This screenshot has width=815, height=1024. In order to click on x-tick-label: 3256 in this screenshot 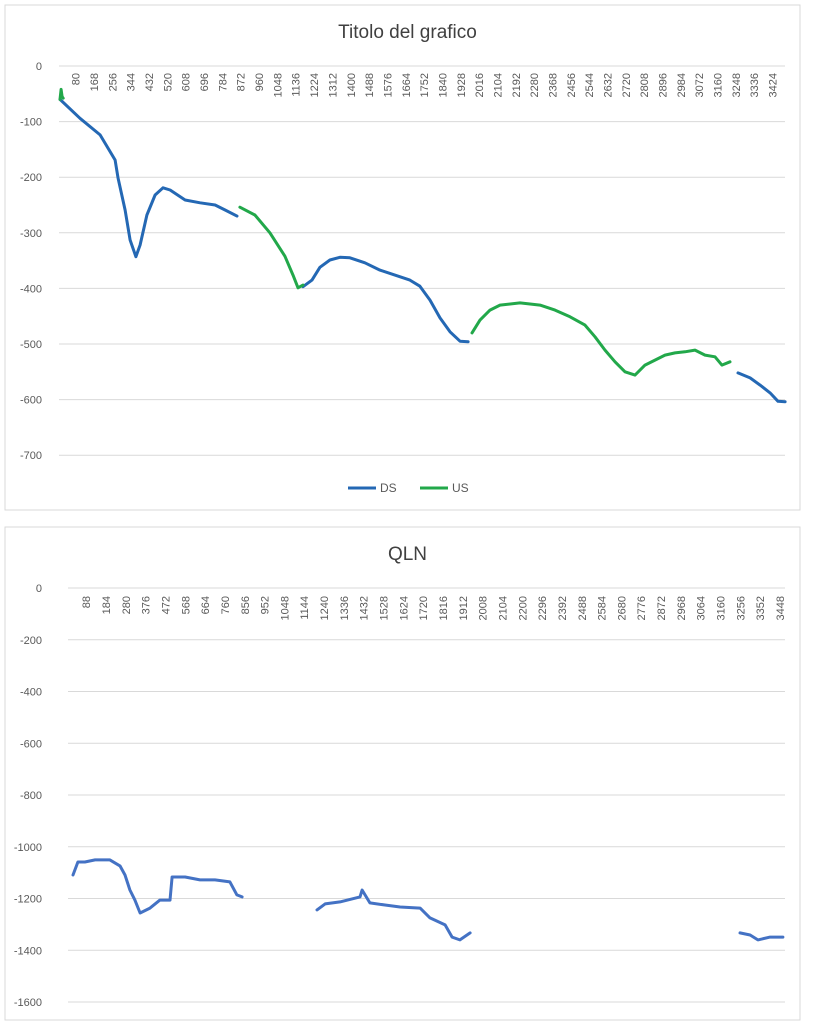, I will do `click(741, 608)`.